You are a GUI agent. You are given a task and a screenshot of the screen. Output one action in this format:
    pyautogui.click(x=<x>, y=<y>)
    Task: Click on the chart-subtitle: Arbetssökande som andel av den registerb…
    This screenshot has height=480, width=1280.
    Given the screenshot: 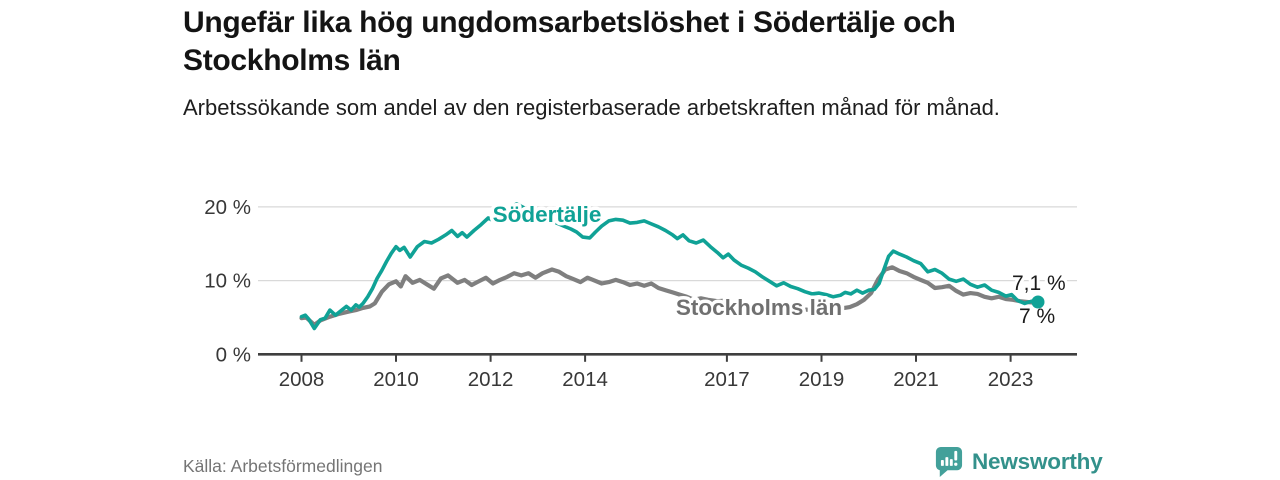 What is the action you would take?
    pyautogui.click(x=591, y=107)
    